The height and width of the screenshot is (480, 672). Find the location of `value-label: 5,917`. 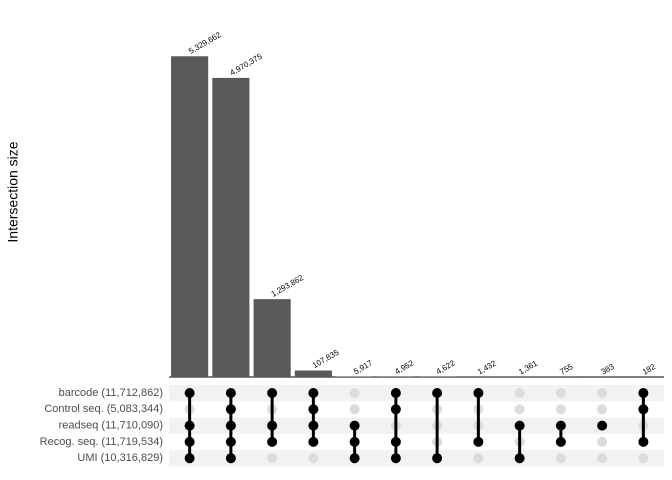

value-label: 5,917 is located at coordinates (363, 367).